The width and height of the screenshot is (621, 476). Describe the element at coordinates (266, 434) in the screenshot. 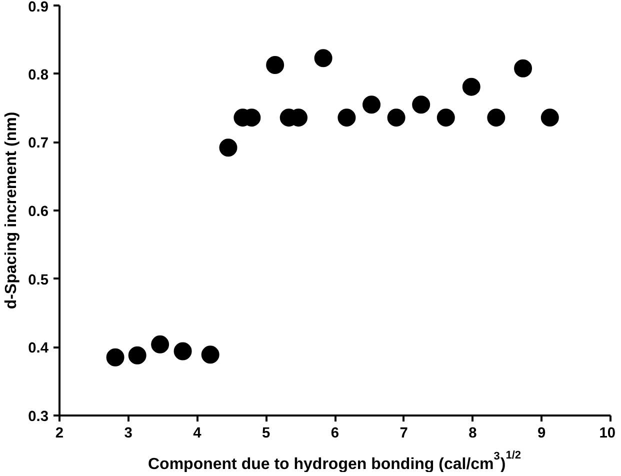

I see `x-tick-label: 5` at that location.